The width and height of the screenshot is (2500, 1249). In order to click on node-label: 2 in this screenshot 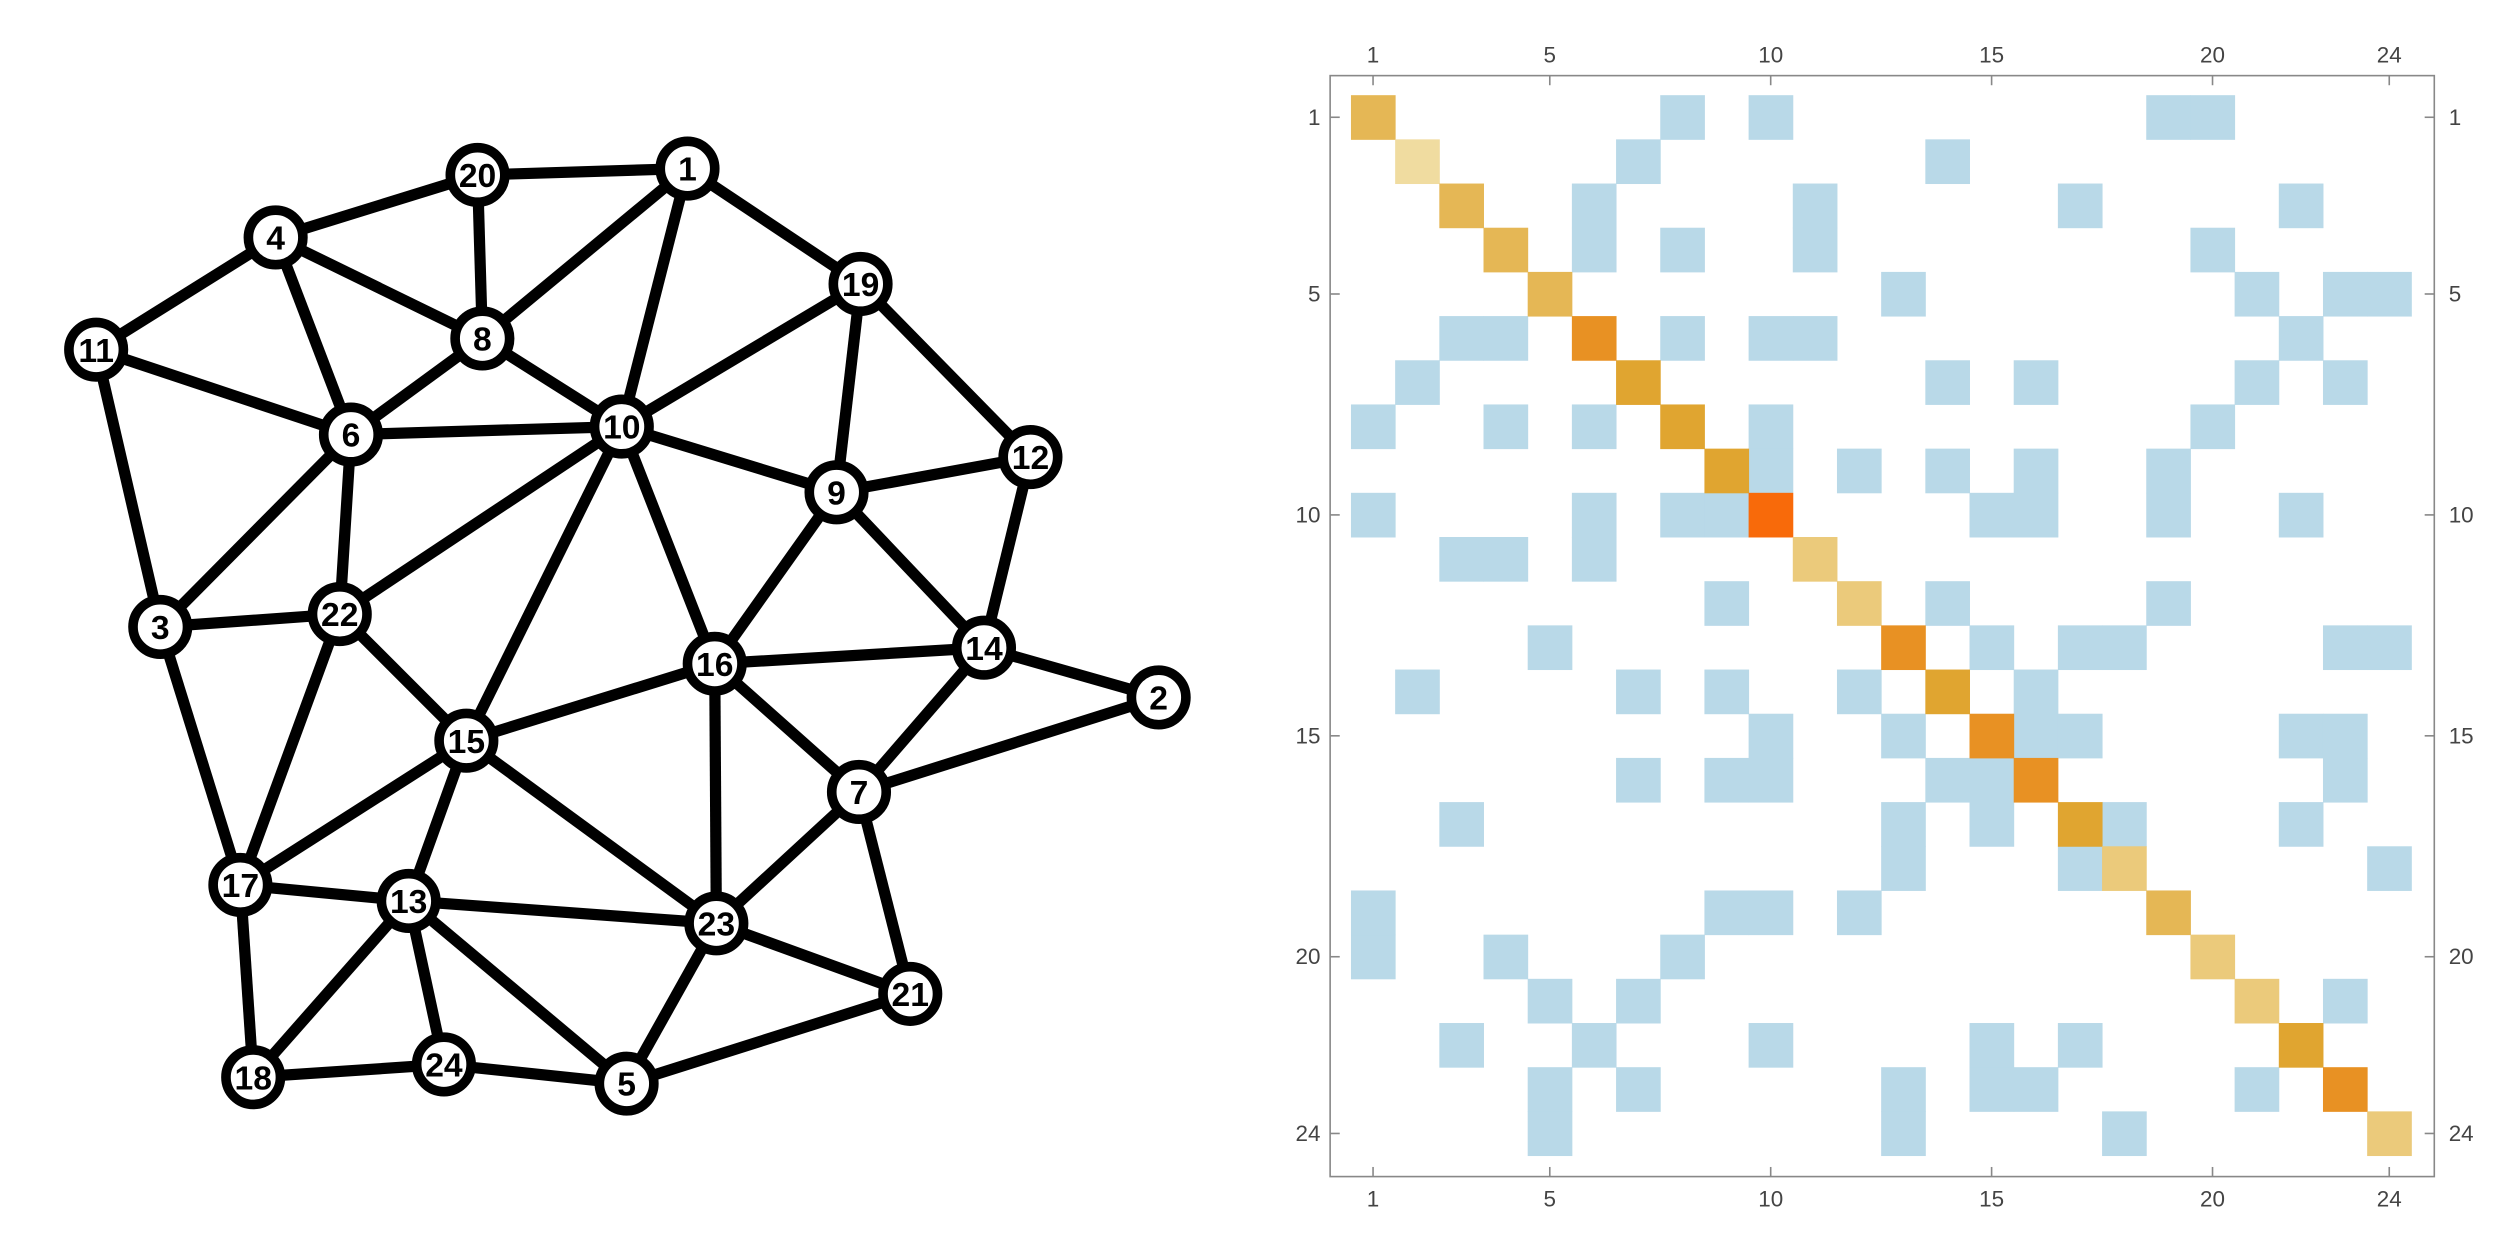, I will do `click(1158, 699)`.